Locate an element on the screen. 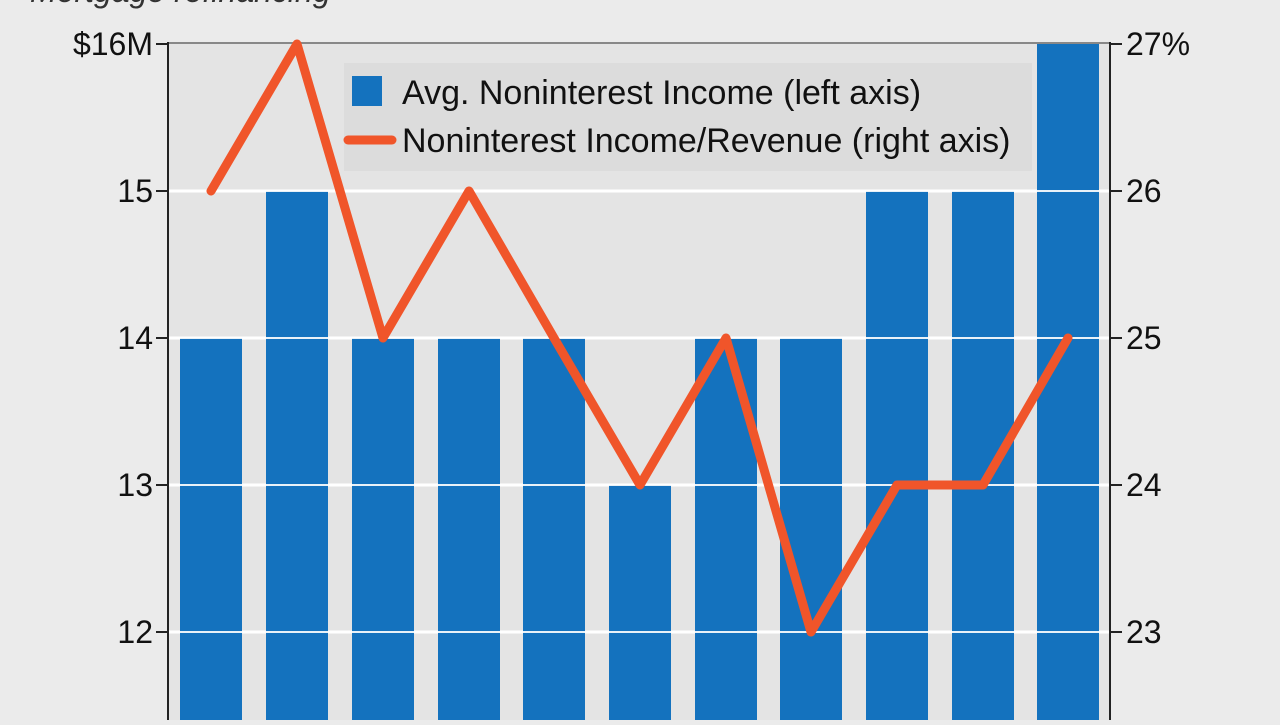  left-tick-label-3: 15 is located at coordinates (135, 191).